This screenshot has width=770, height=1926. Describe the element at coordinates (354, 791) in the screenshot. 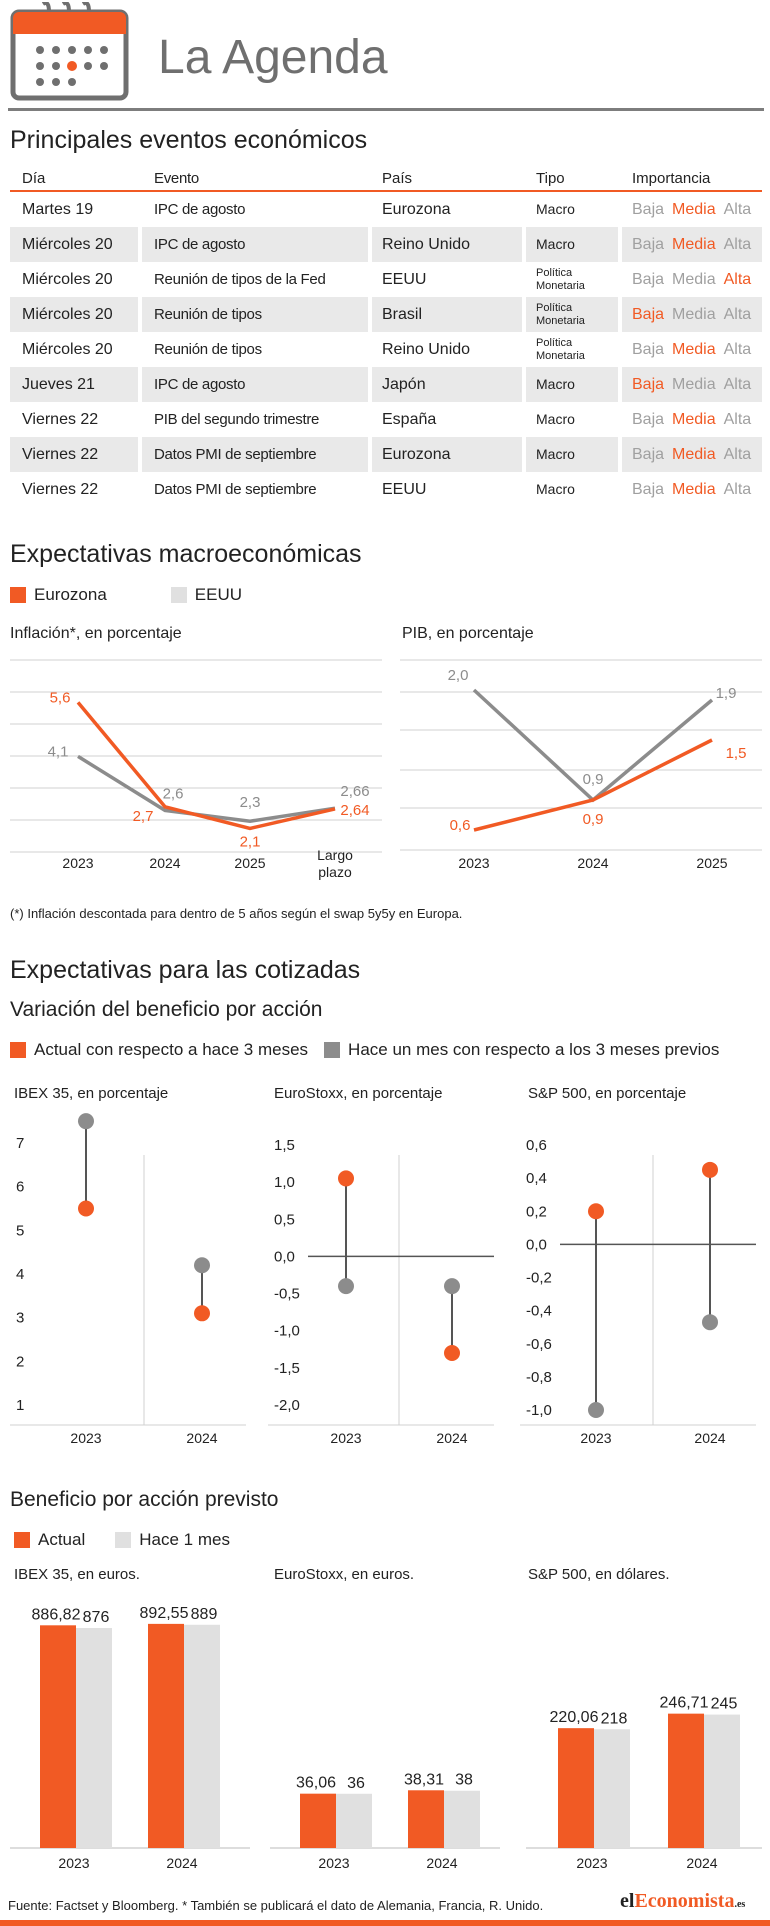

I see `data-label: 2,66` at that location.